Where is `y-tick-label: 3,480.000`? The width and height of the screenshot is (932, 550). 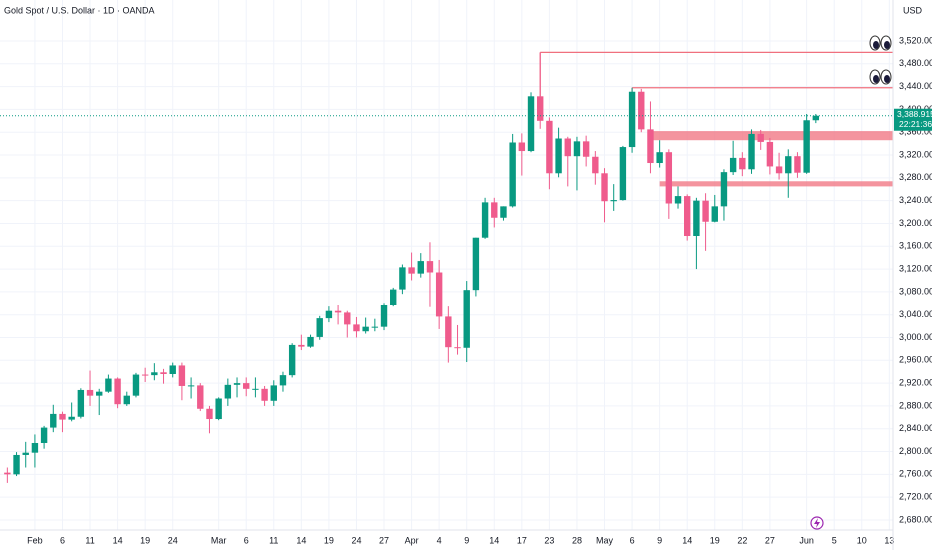 y-tick-label: 3,480.000 is located at coordinates (915, 63).